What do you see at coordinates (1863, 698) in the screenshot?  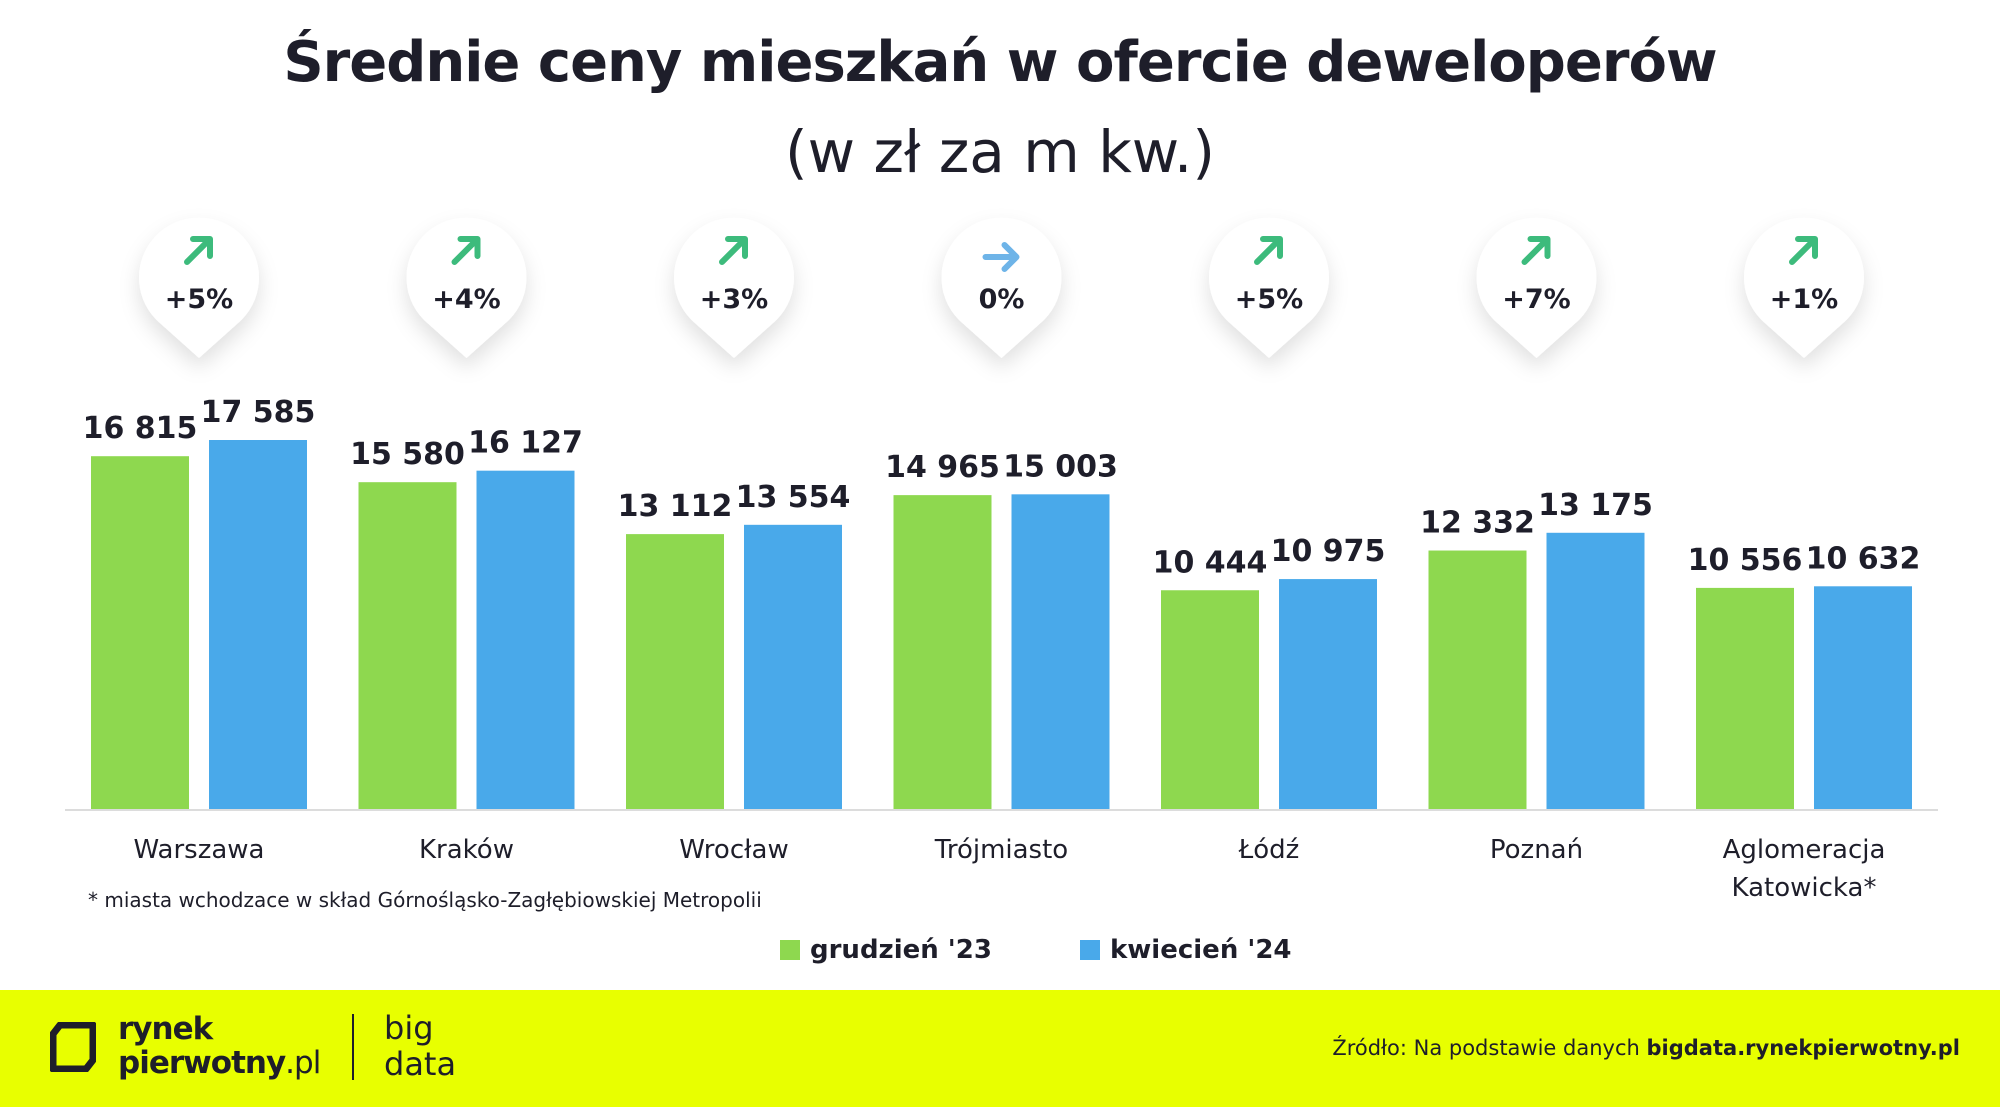 I see `bar-aglomeracja-katowicka-s1` at bounding box center [1863, 698].